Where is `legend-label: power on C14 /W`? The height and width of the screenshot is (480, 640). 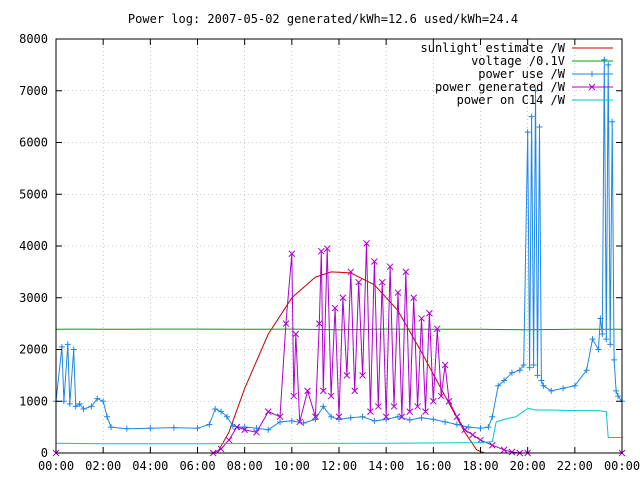 legend-label: power on C14 /W is located at coordinates (511, 100).